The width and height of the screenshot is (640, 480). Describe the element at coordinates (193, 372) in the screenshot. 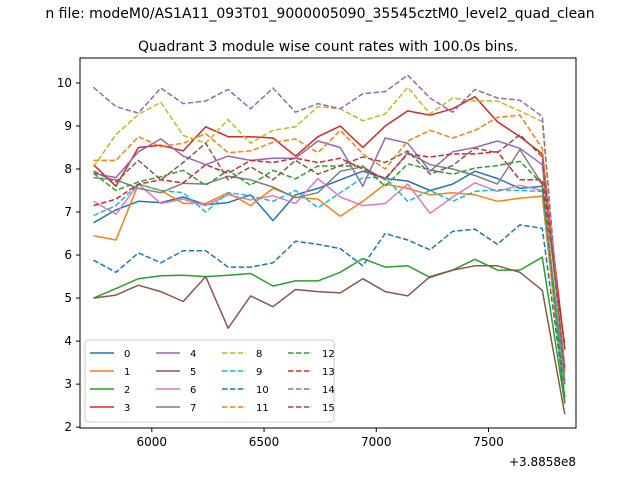

I see `legend-label-5: 5` at that location.